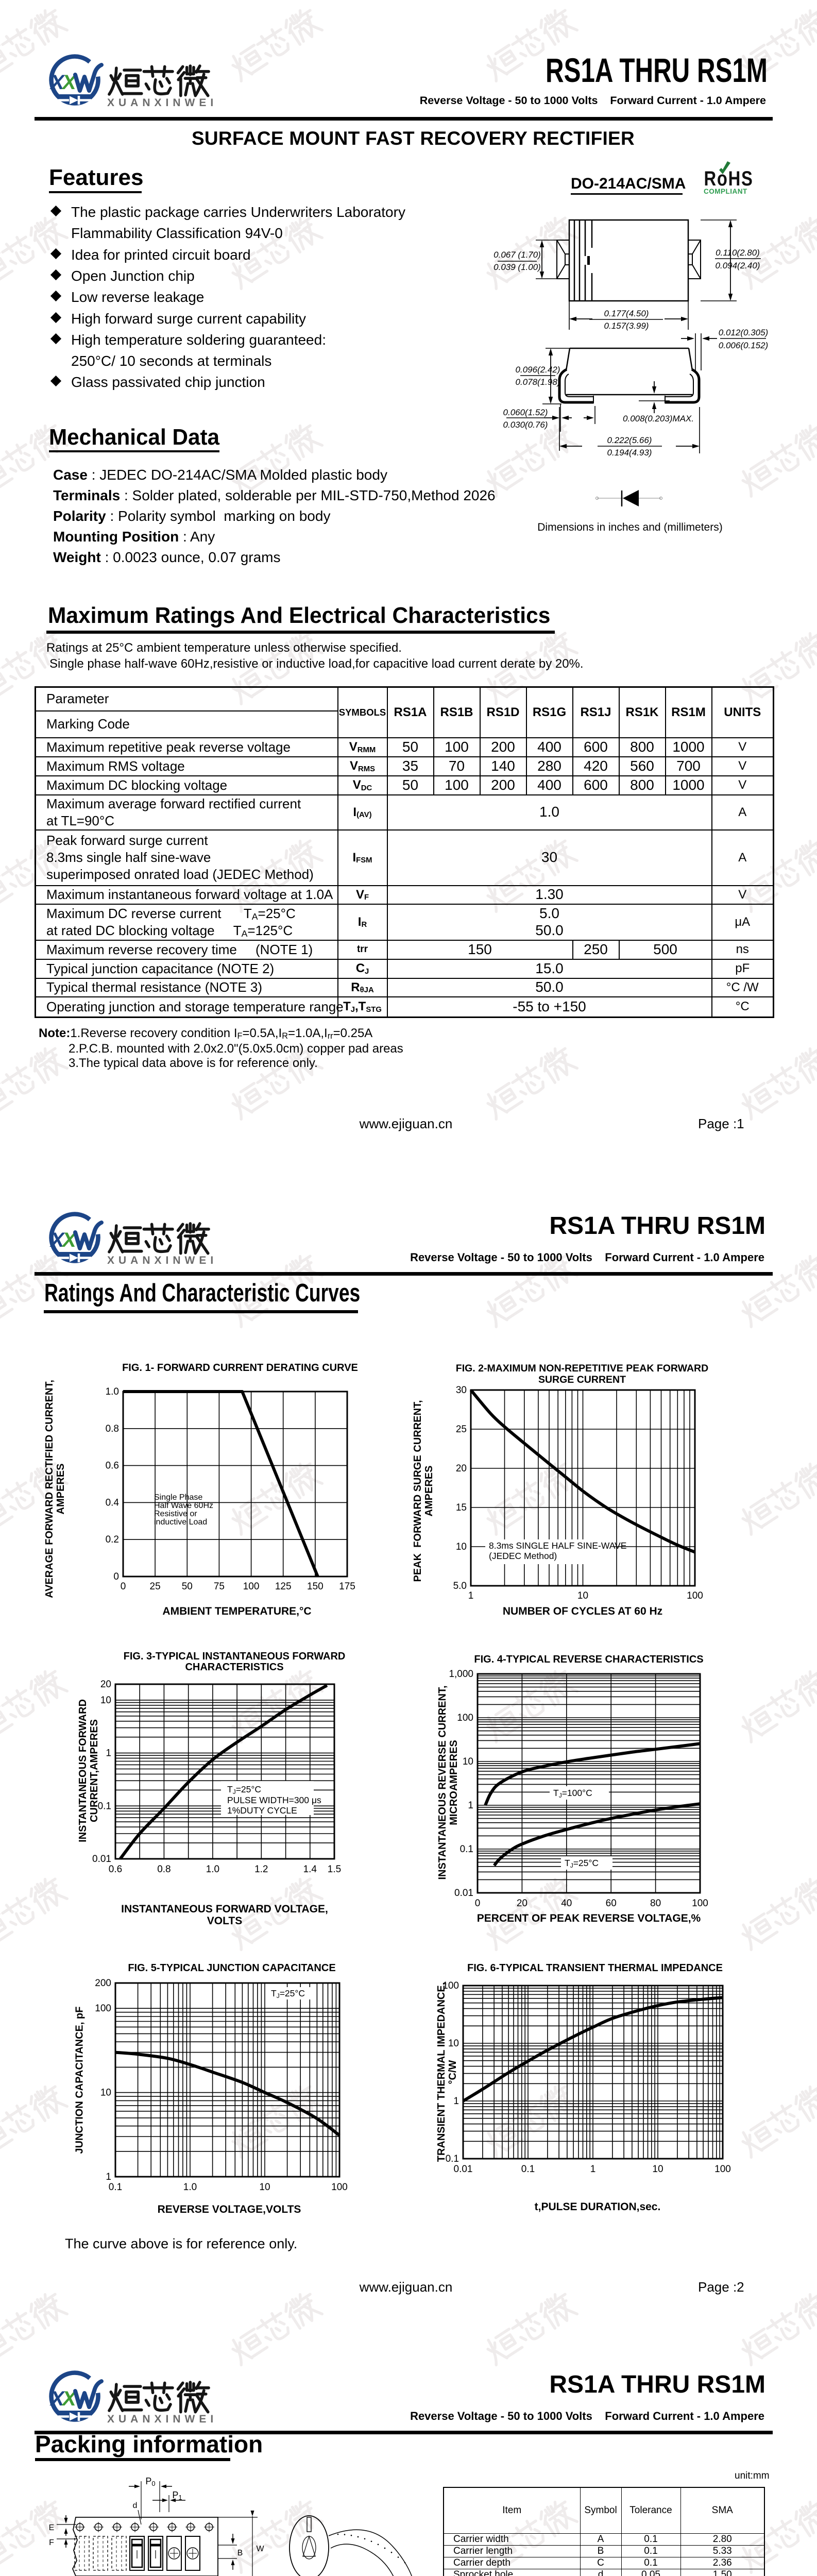 This screenshot has width=817, height=2576. Describe the element at coordinates (655, 1903) in the screenshot. I see `svg-text: 80` at that location.